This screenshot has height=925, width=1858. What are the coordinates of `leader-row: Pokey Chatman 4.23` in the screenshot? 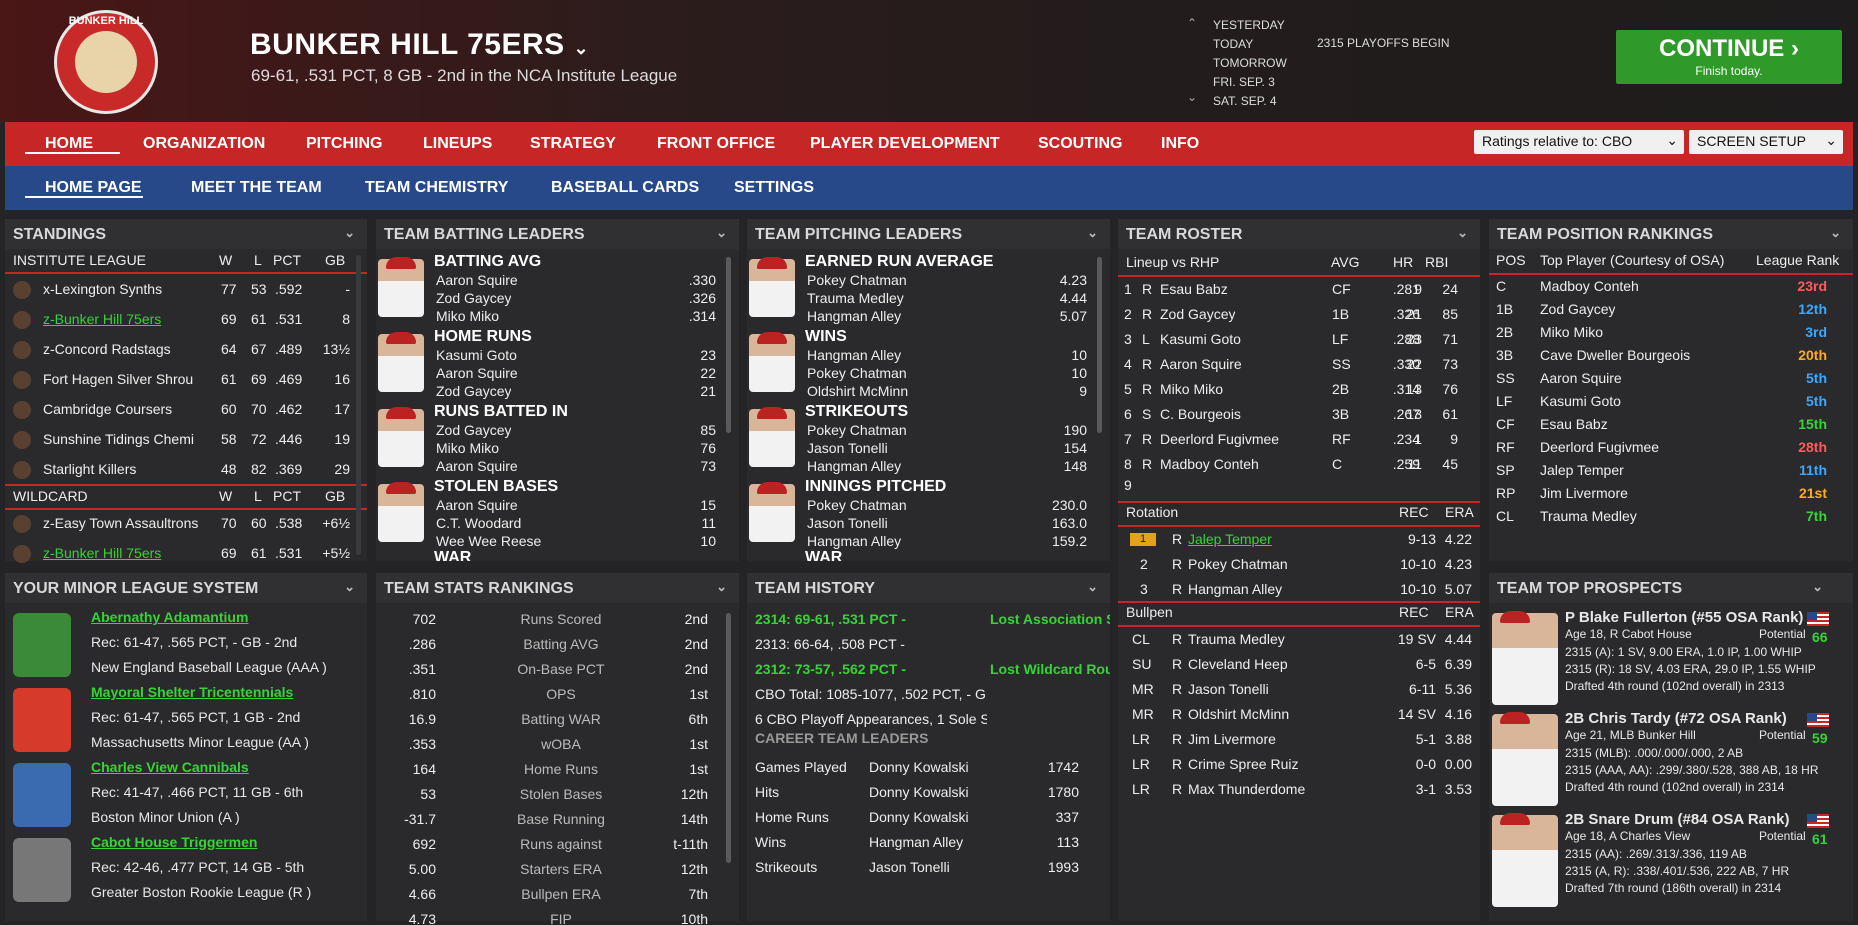 It's located at (928, 281).